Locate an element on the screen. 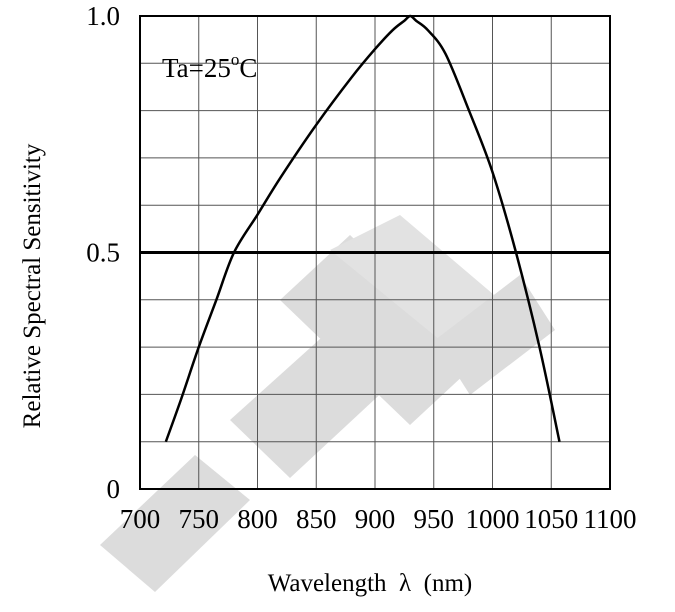 Image resolution: width=675 pixels, height=612 pixels. x-tick-label: 1100 is located at coordinates (610, 519).